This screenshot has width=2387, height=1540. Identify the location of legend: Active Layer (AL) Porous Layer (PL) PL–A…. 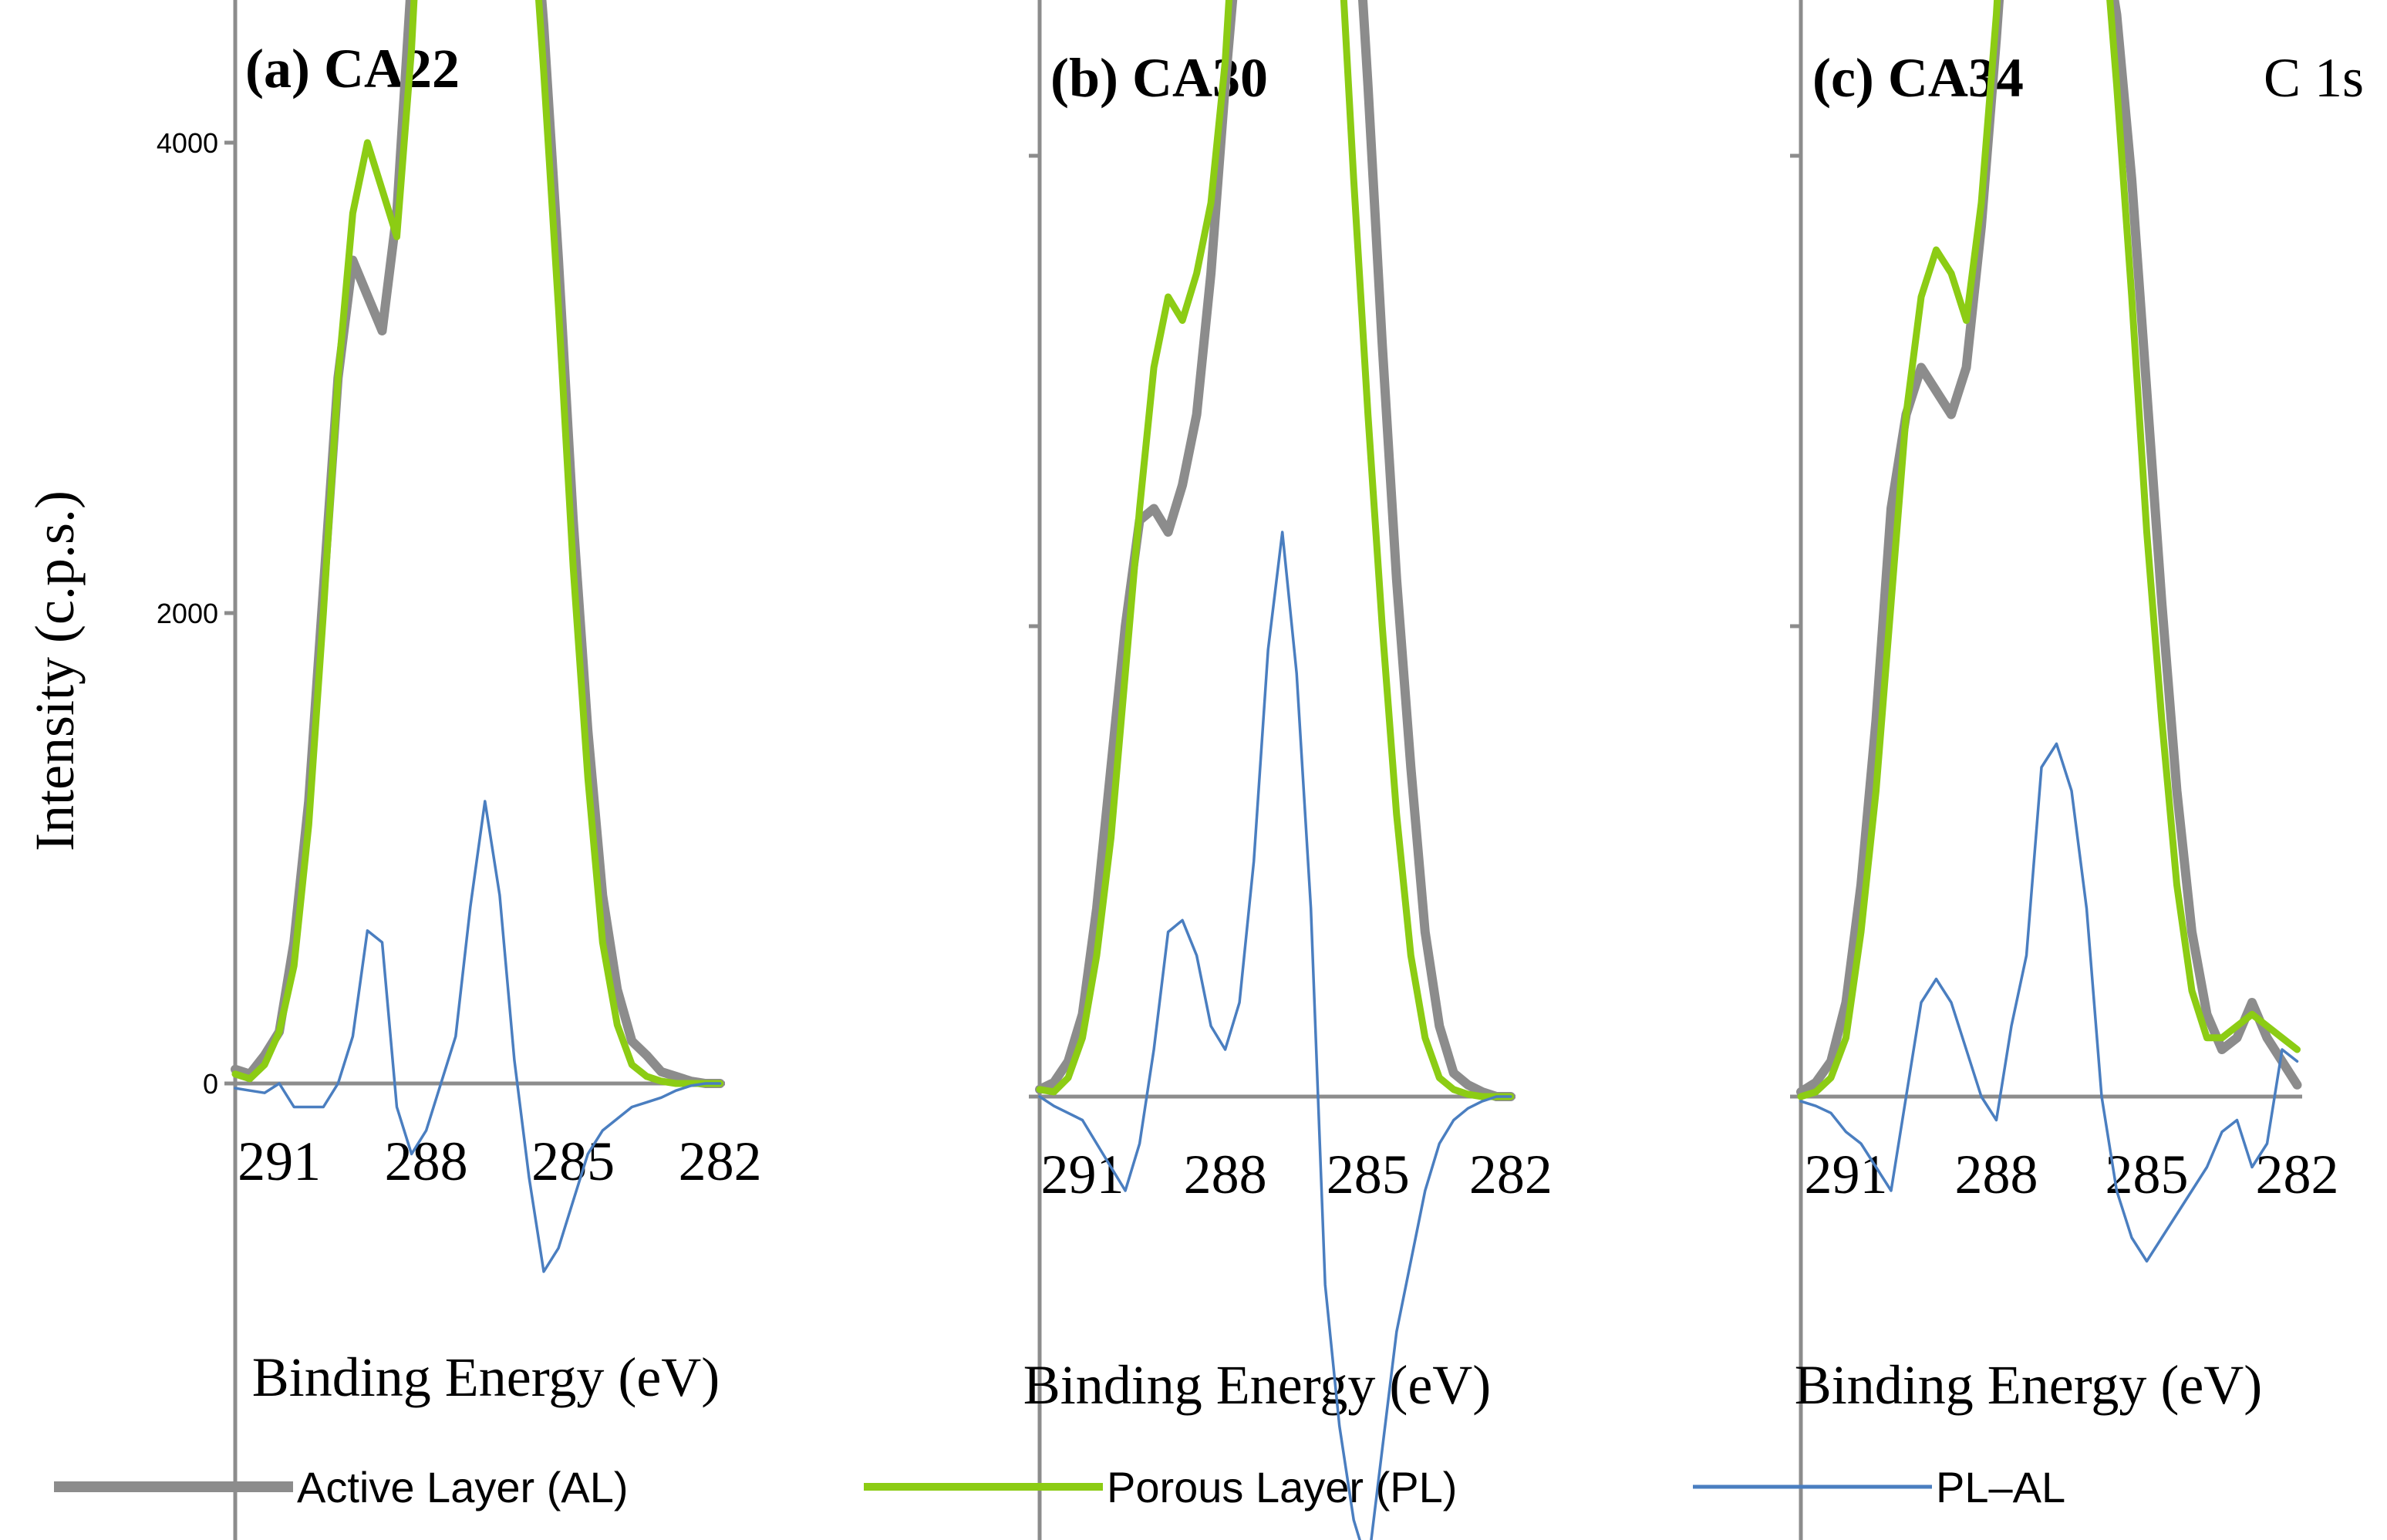
(1059, 1487).